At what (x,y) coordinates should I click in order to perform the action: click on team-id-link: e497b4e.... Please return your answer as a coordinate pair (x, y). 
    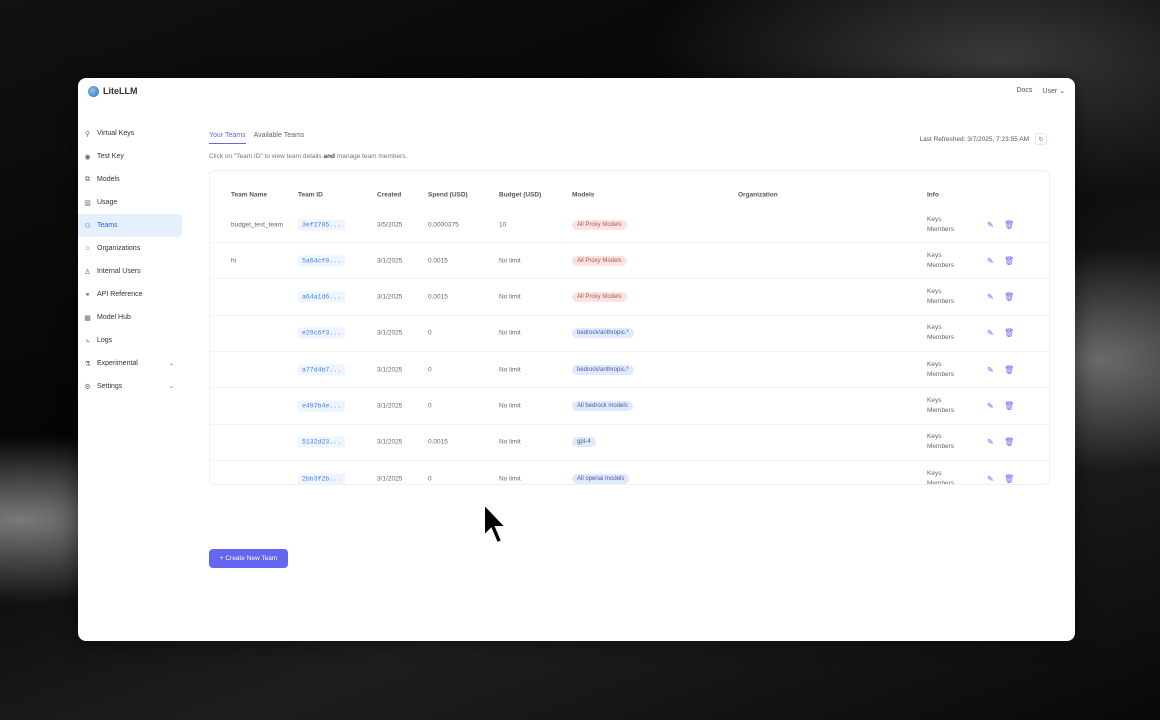
    Looking at the image, I should click on (322, 406).